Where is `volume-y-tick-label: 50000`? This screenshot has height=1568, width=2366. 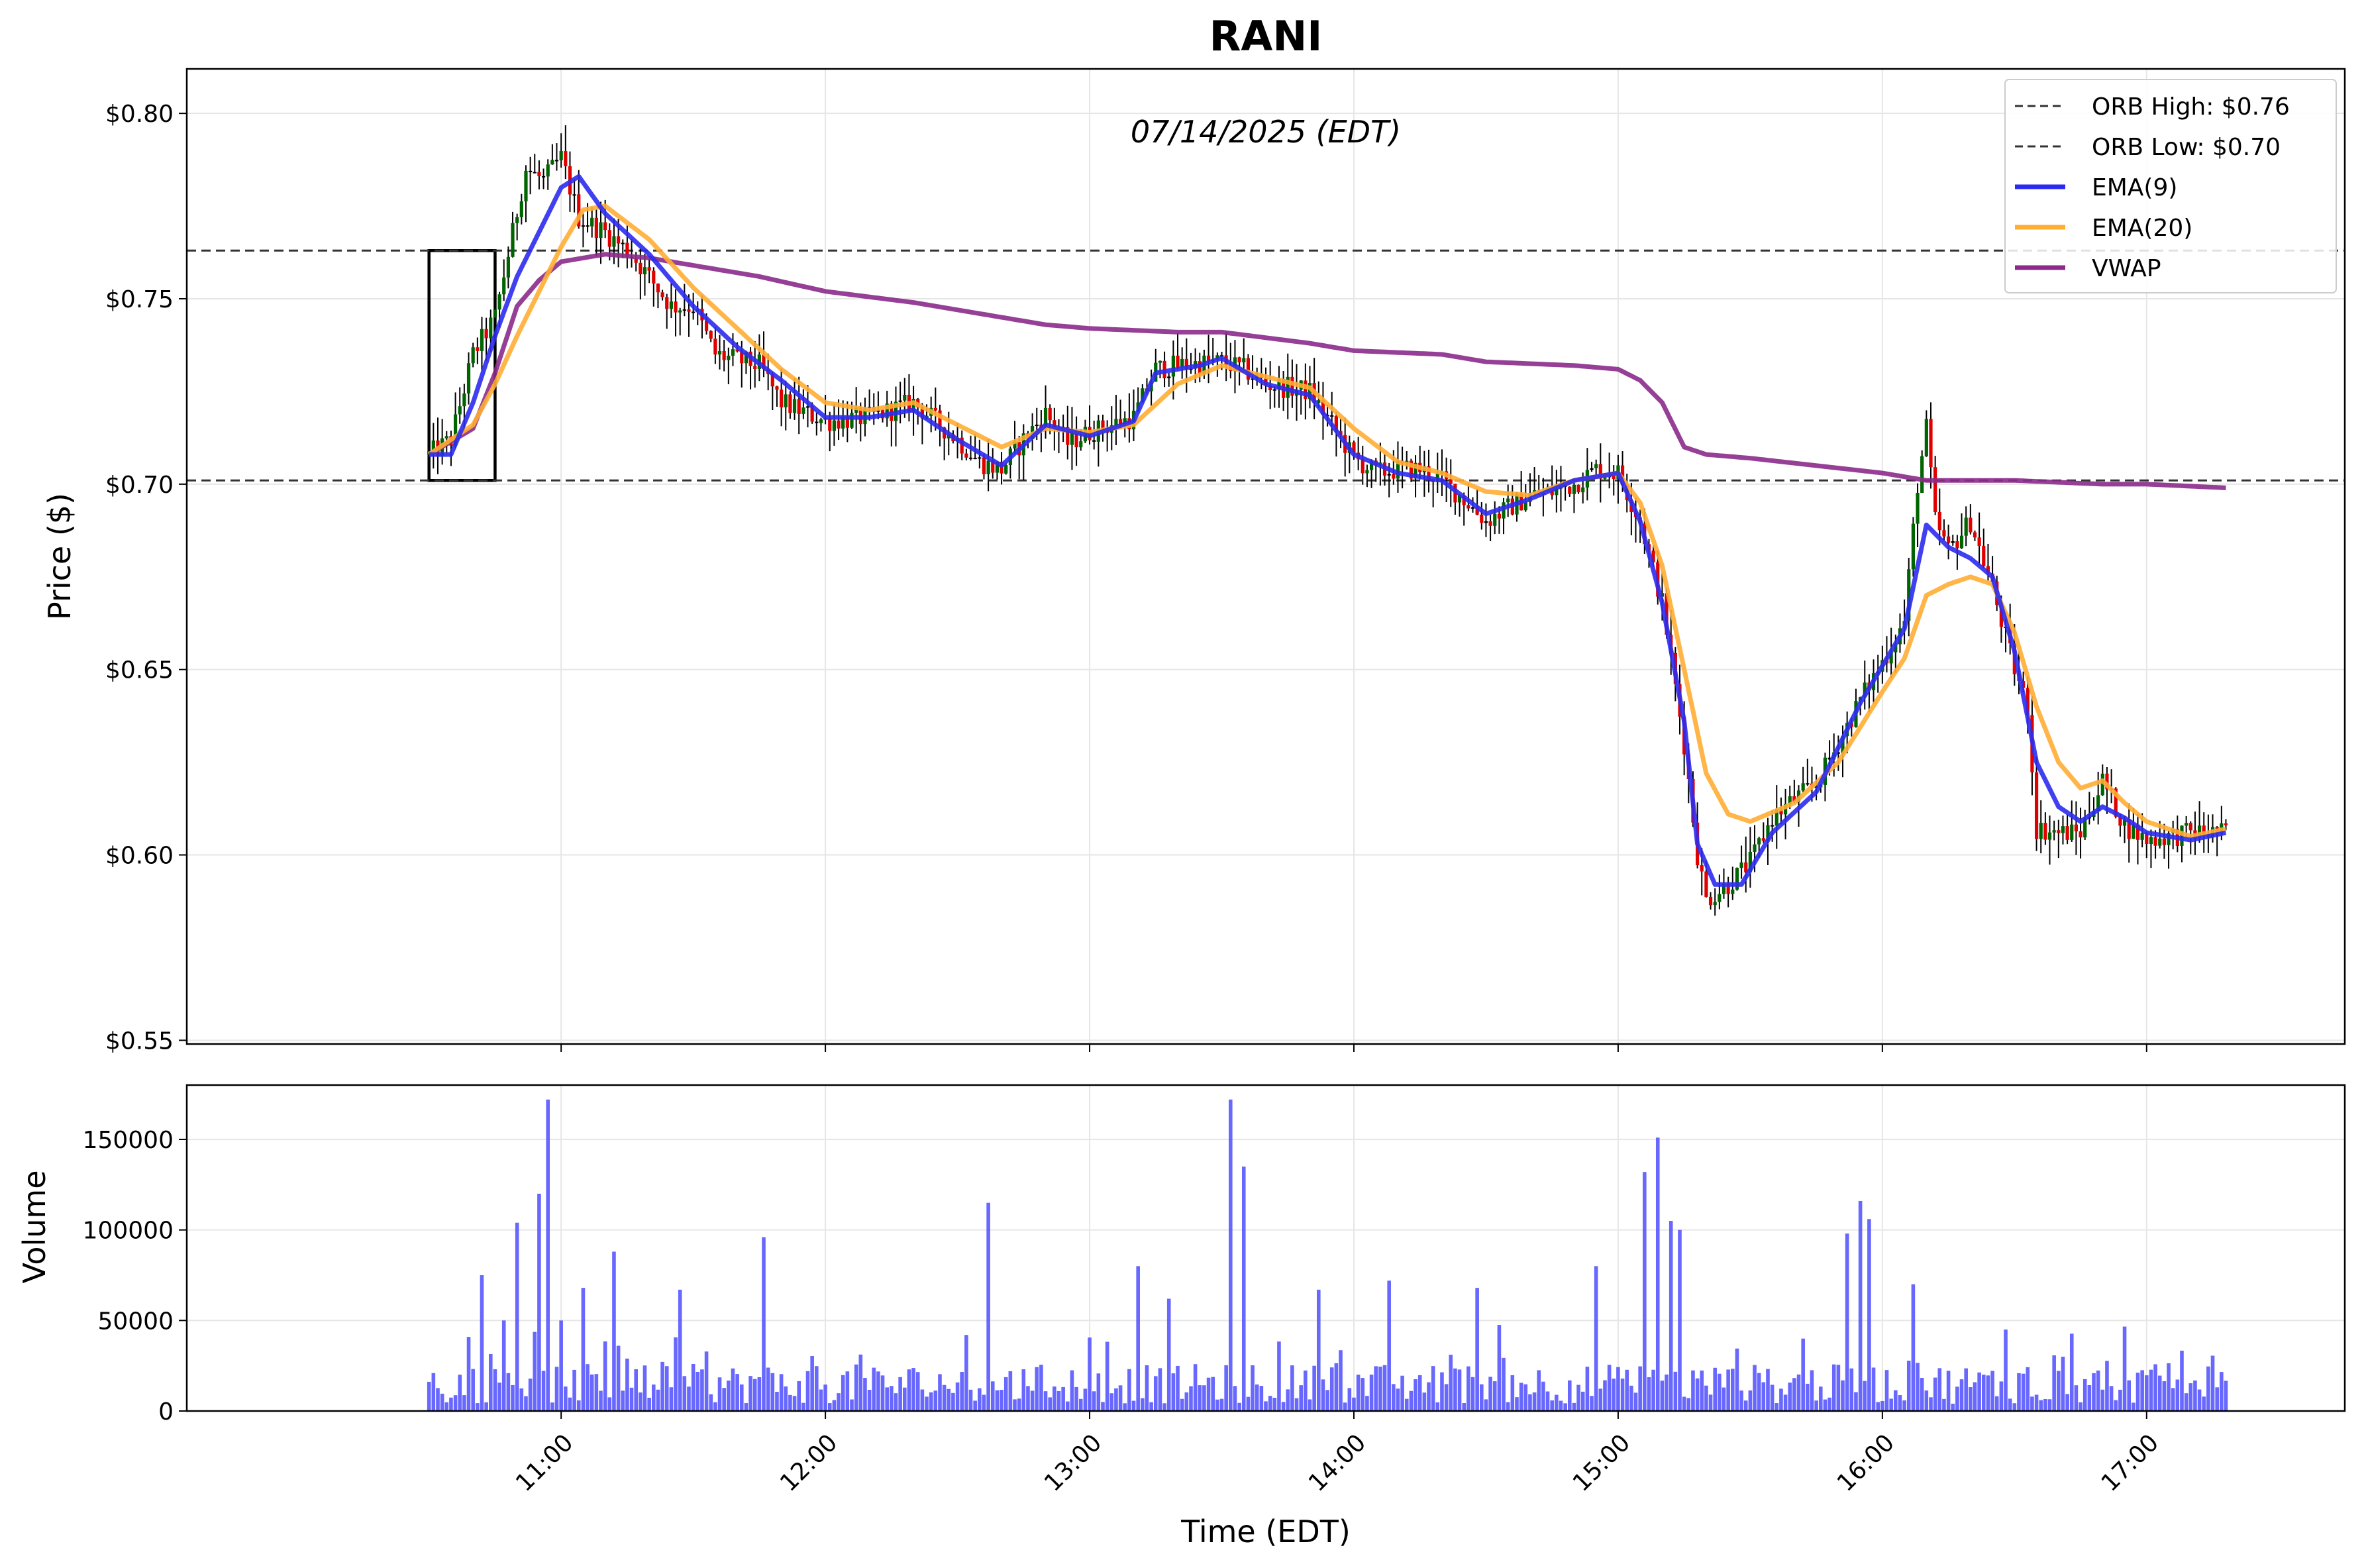
volume-y-tick-label: 50000 is located at coordinates (135, 1321).